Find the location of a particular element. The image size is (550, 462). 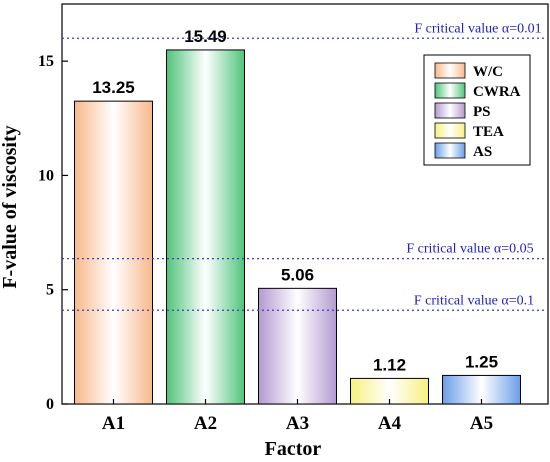

legend-label: CWRA is located at coordinates (497, 92).